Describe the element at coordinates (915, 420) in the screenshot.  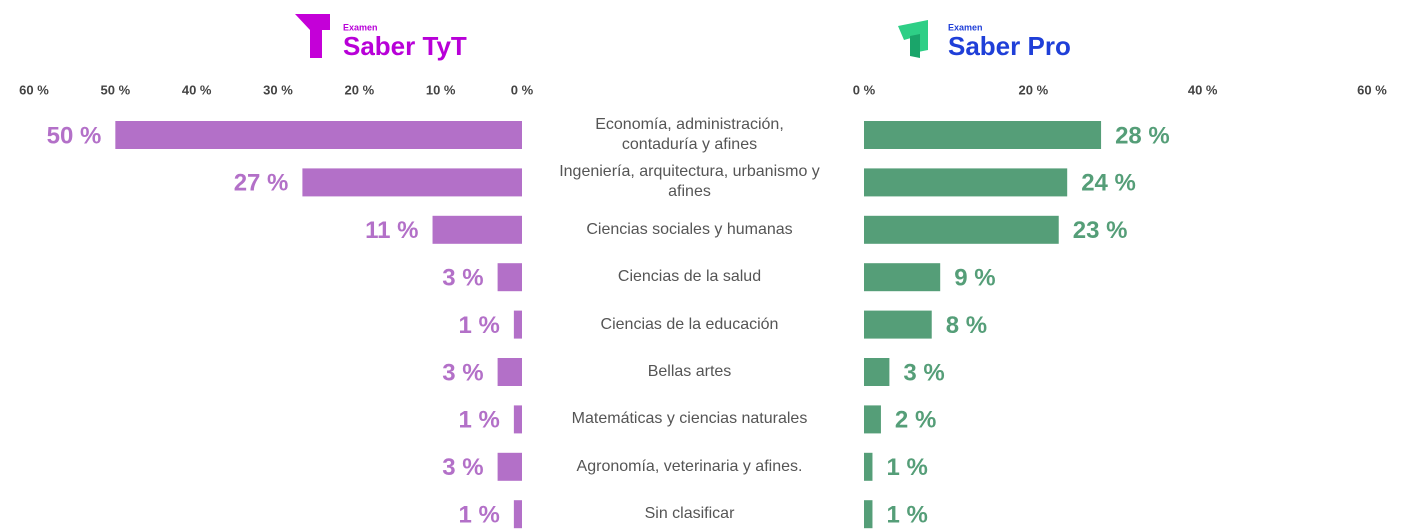
I see `value-label: 2 %` at that location.